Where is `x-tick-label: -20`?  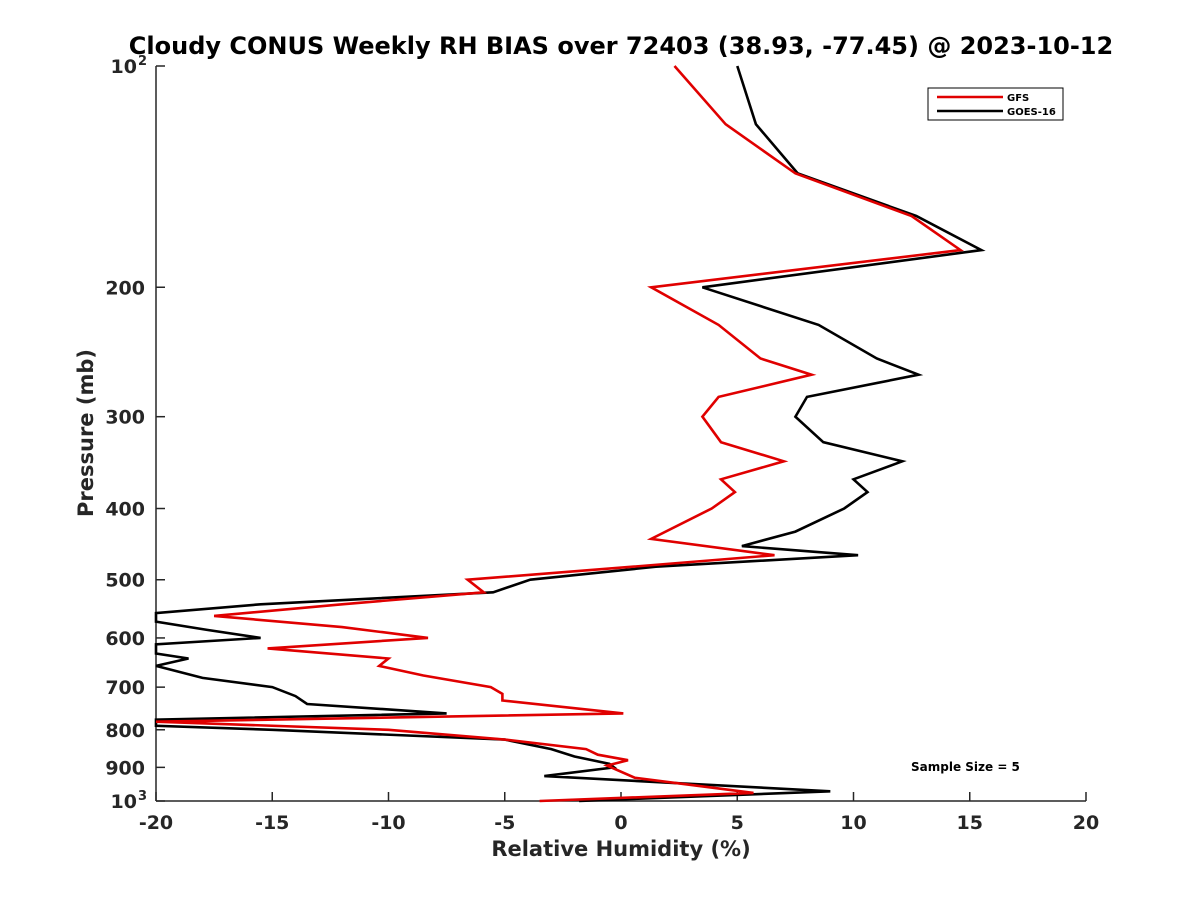
x-tick-label: -20 is located at coordinates (156, 823).